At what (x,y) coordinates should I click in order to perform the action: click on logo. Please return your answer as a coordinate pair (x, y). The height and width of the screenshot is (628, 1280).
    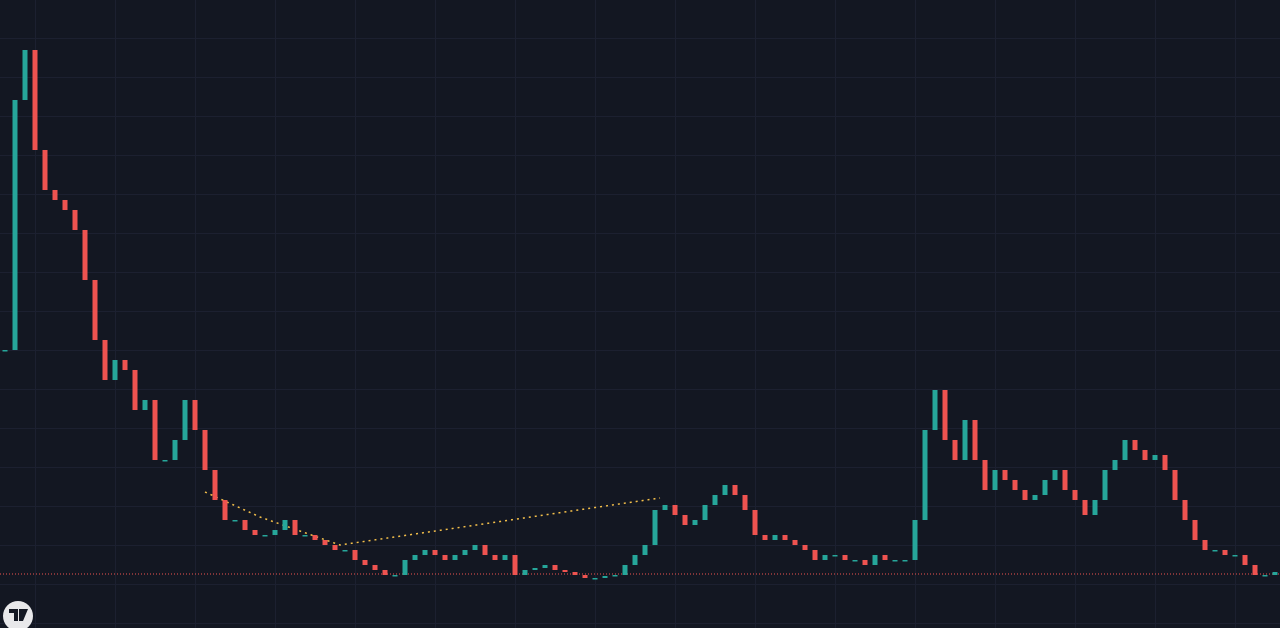
    Looking at the image, I should click on (18, 614).